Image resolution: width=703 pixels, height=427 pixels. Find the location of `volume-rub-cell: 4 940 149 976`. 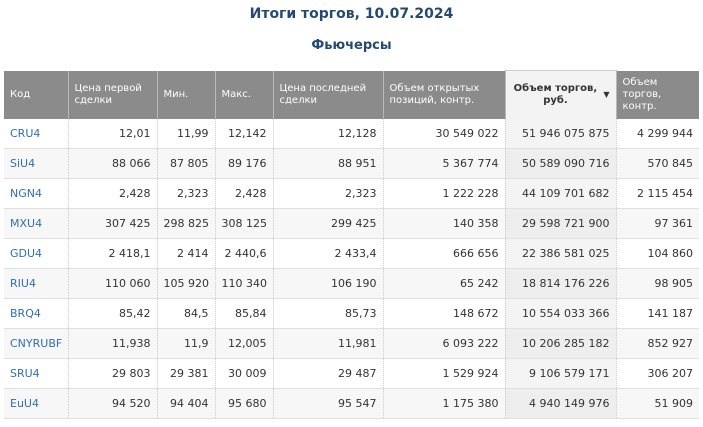

volume-rub-cell: 4 940 149 976 is located at coordinates (561, 403).